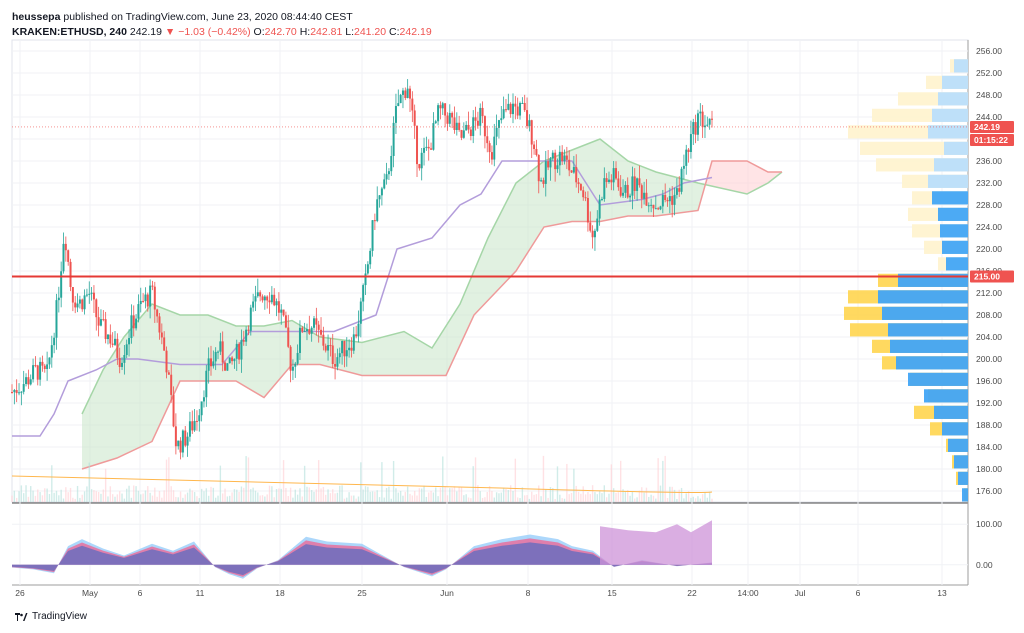  What do you see at coordinates (748, 593) in the screenshot?
I see `time-tick-label: 14:00` at bounding box center [748, 593].